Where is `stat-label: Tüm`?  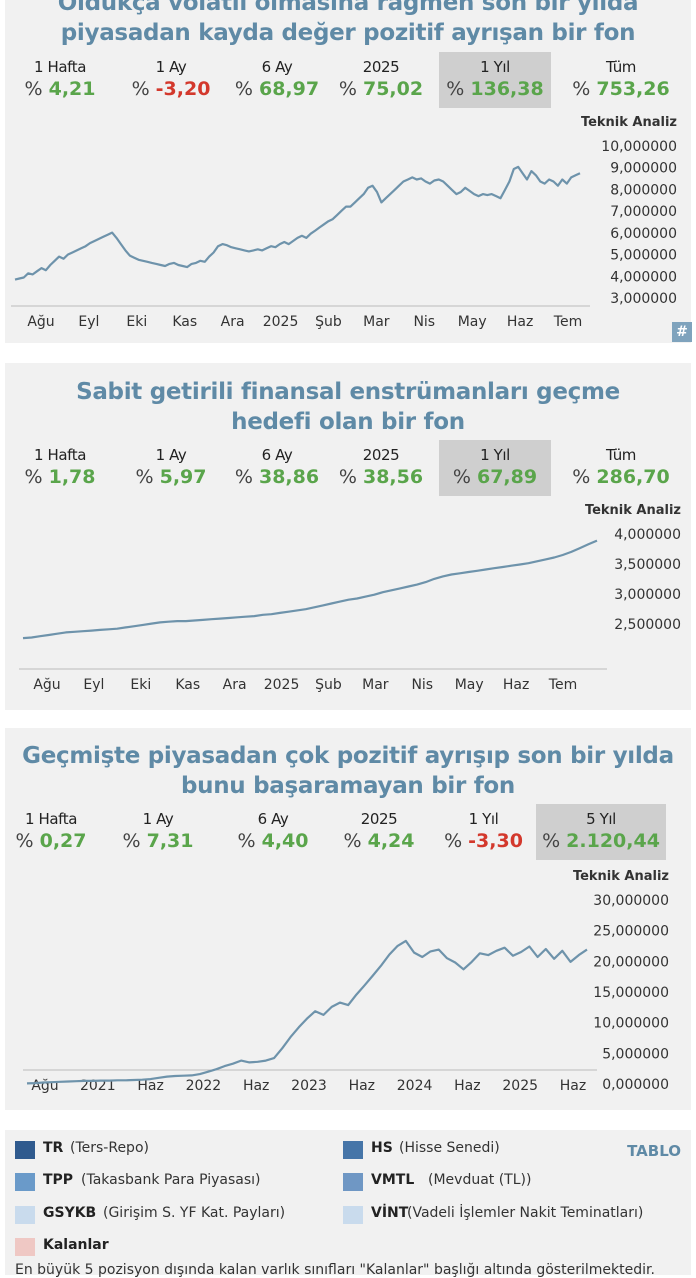
stat-label: Tüm is located at coordinates (621, 455).